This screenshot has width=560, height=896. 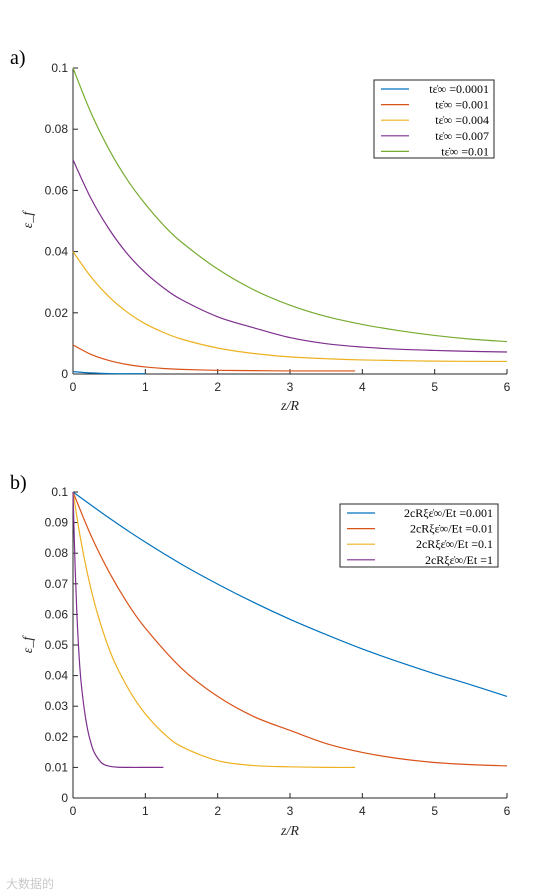 What do you see at coordinates (28, 219) in the screenshot?
I see `y-axis-label-a: ε_f` at bounding box center [28, 219].